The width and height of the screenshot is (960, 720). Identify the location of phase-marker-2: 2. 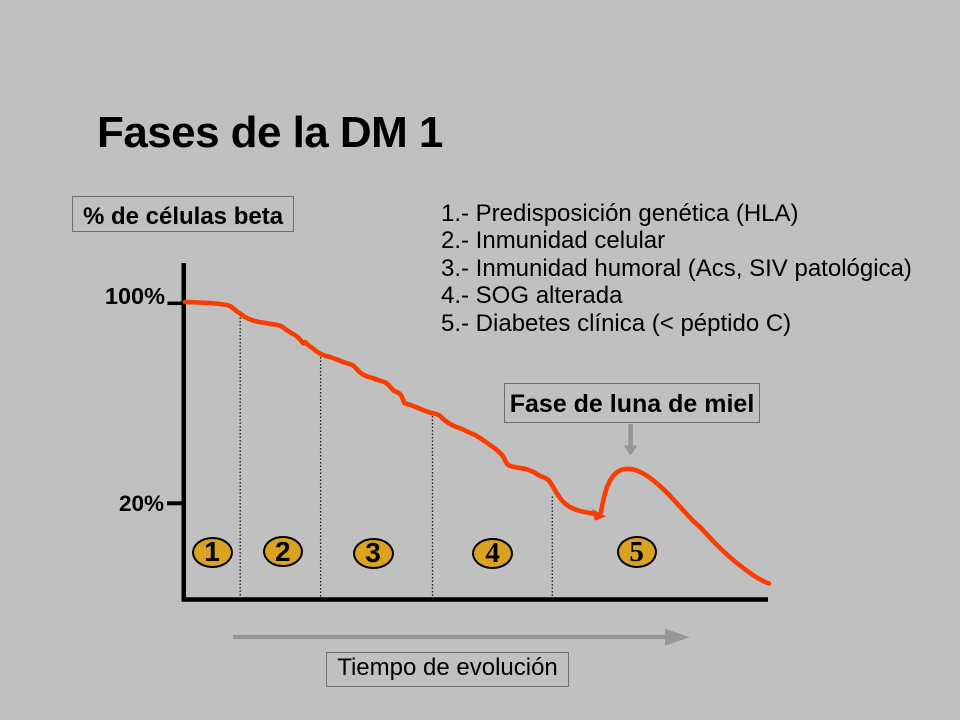
(282, 551).